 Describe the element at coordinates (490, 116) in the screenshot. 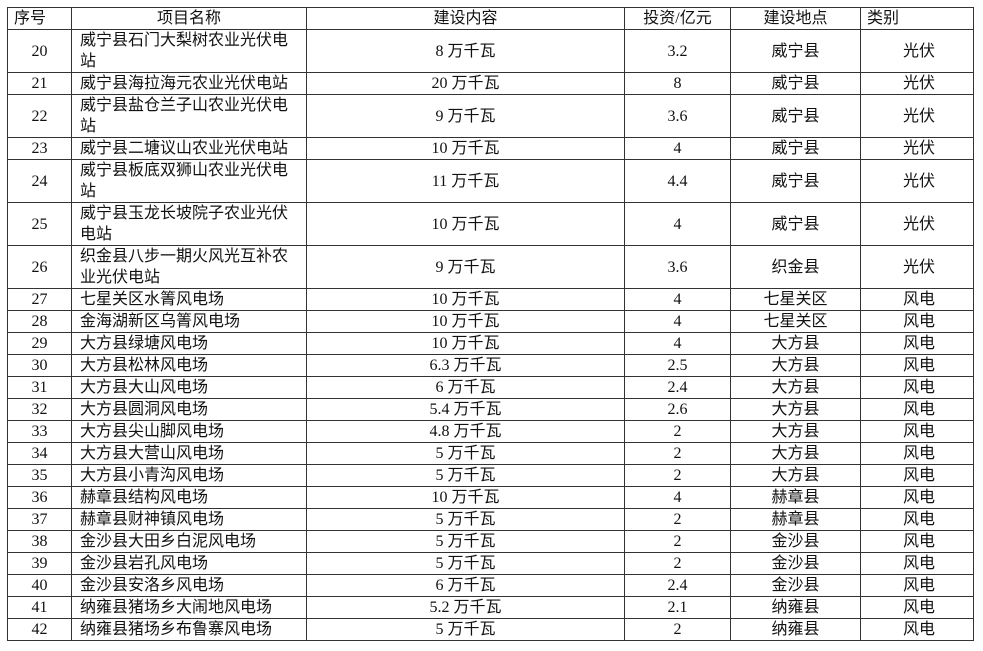

I see `table-row: 22 威宁县盐仓兰子山农业光伏电站 9 万千瓦 3.6 威宁县 光伏` at that location.